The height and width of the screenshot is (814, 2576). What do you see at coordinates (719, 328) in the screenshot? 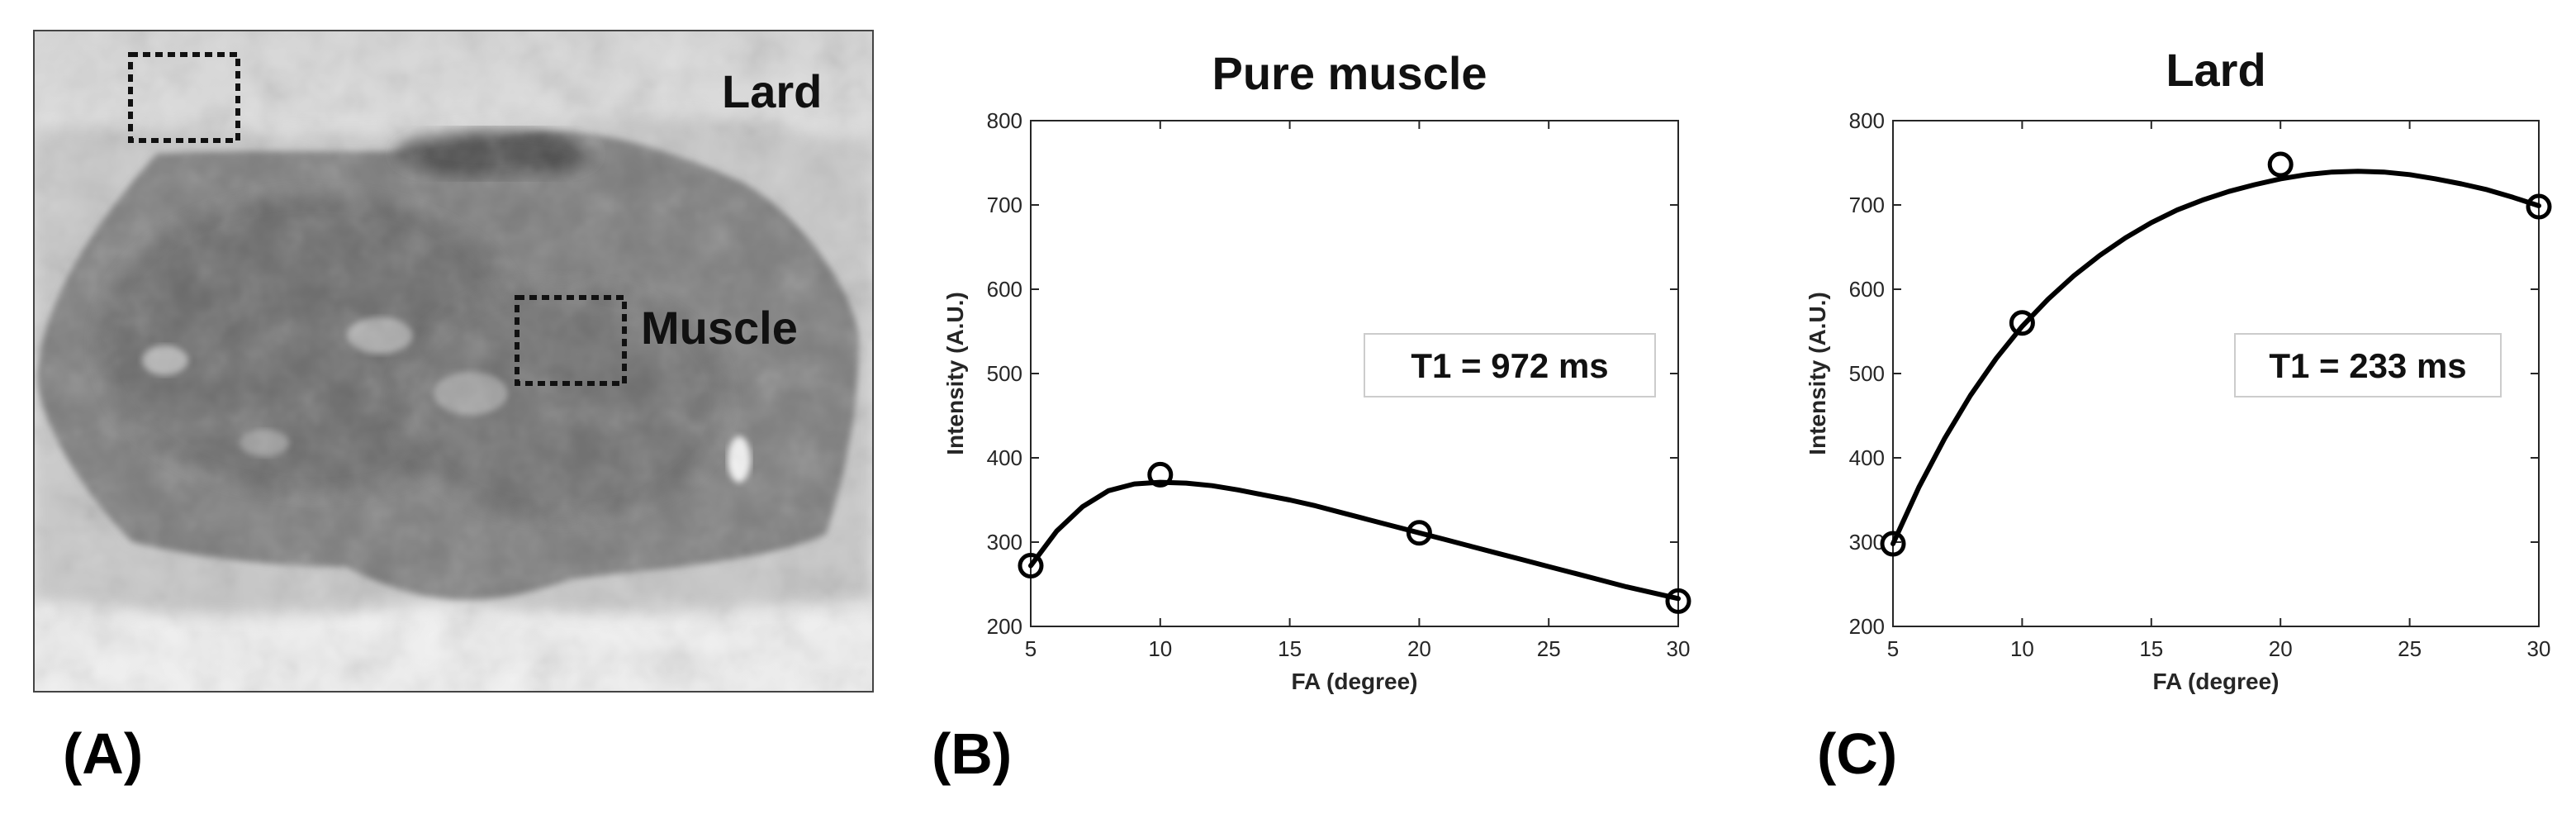
I see `muscle-label: Muscle` at bounding box center [719, 328].